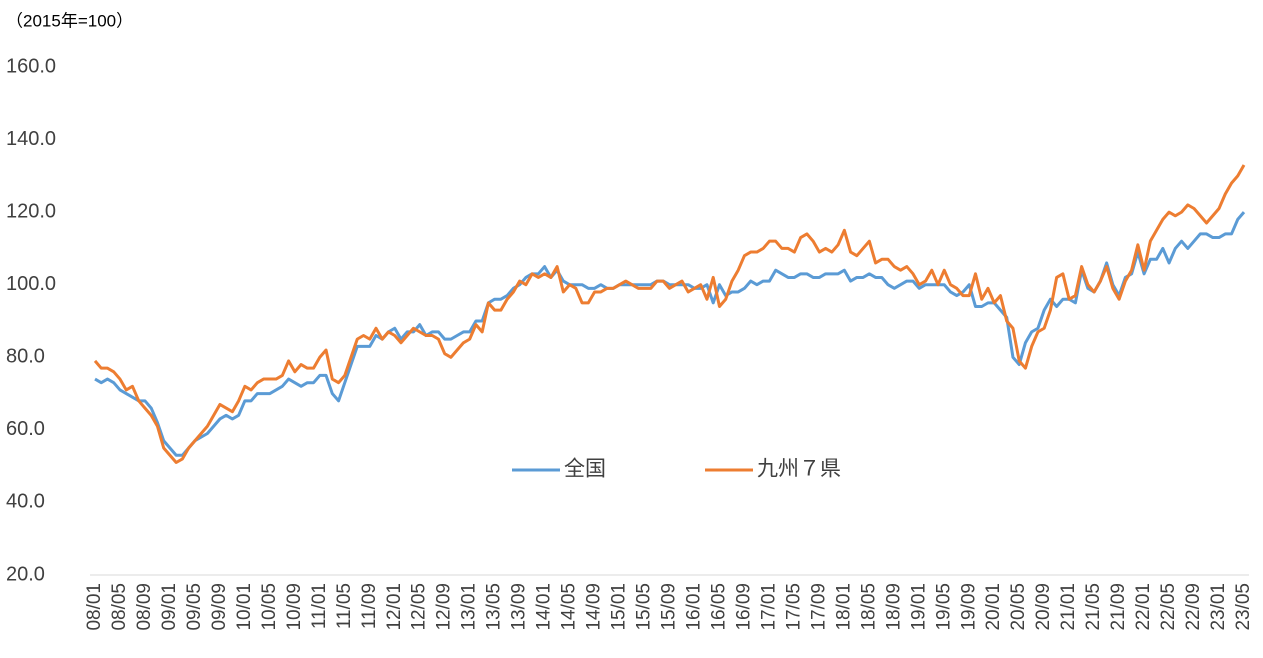 The image size is (1263, 658). I want to click on x-tick-label: 14/01, so click(544, 607).